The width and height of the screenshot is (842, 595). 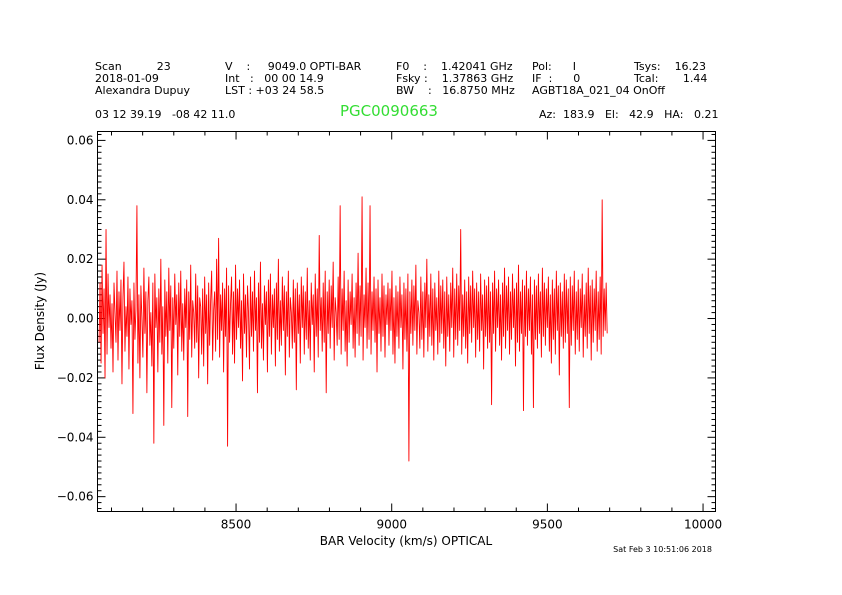 What do you see at coordinates (670, 66) in the screenshot?
I see `tsys-label: Tsys: 16.23` at bounding box center [670, 66].